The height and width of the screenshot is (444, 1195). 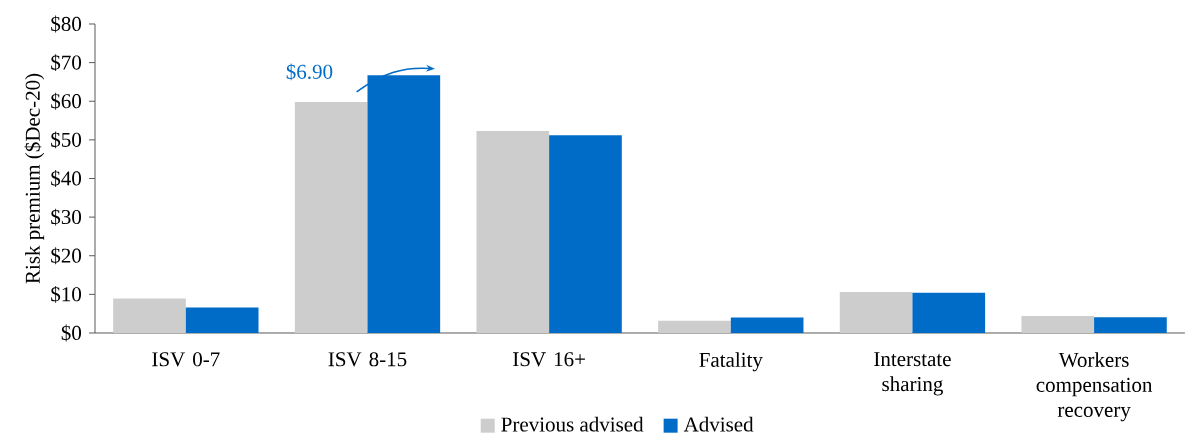 I want to click on x-tick-label: ISV 8-15, so click(x=367, y=359).